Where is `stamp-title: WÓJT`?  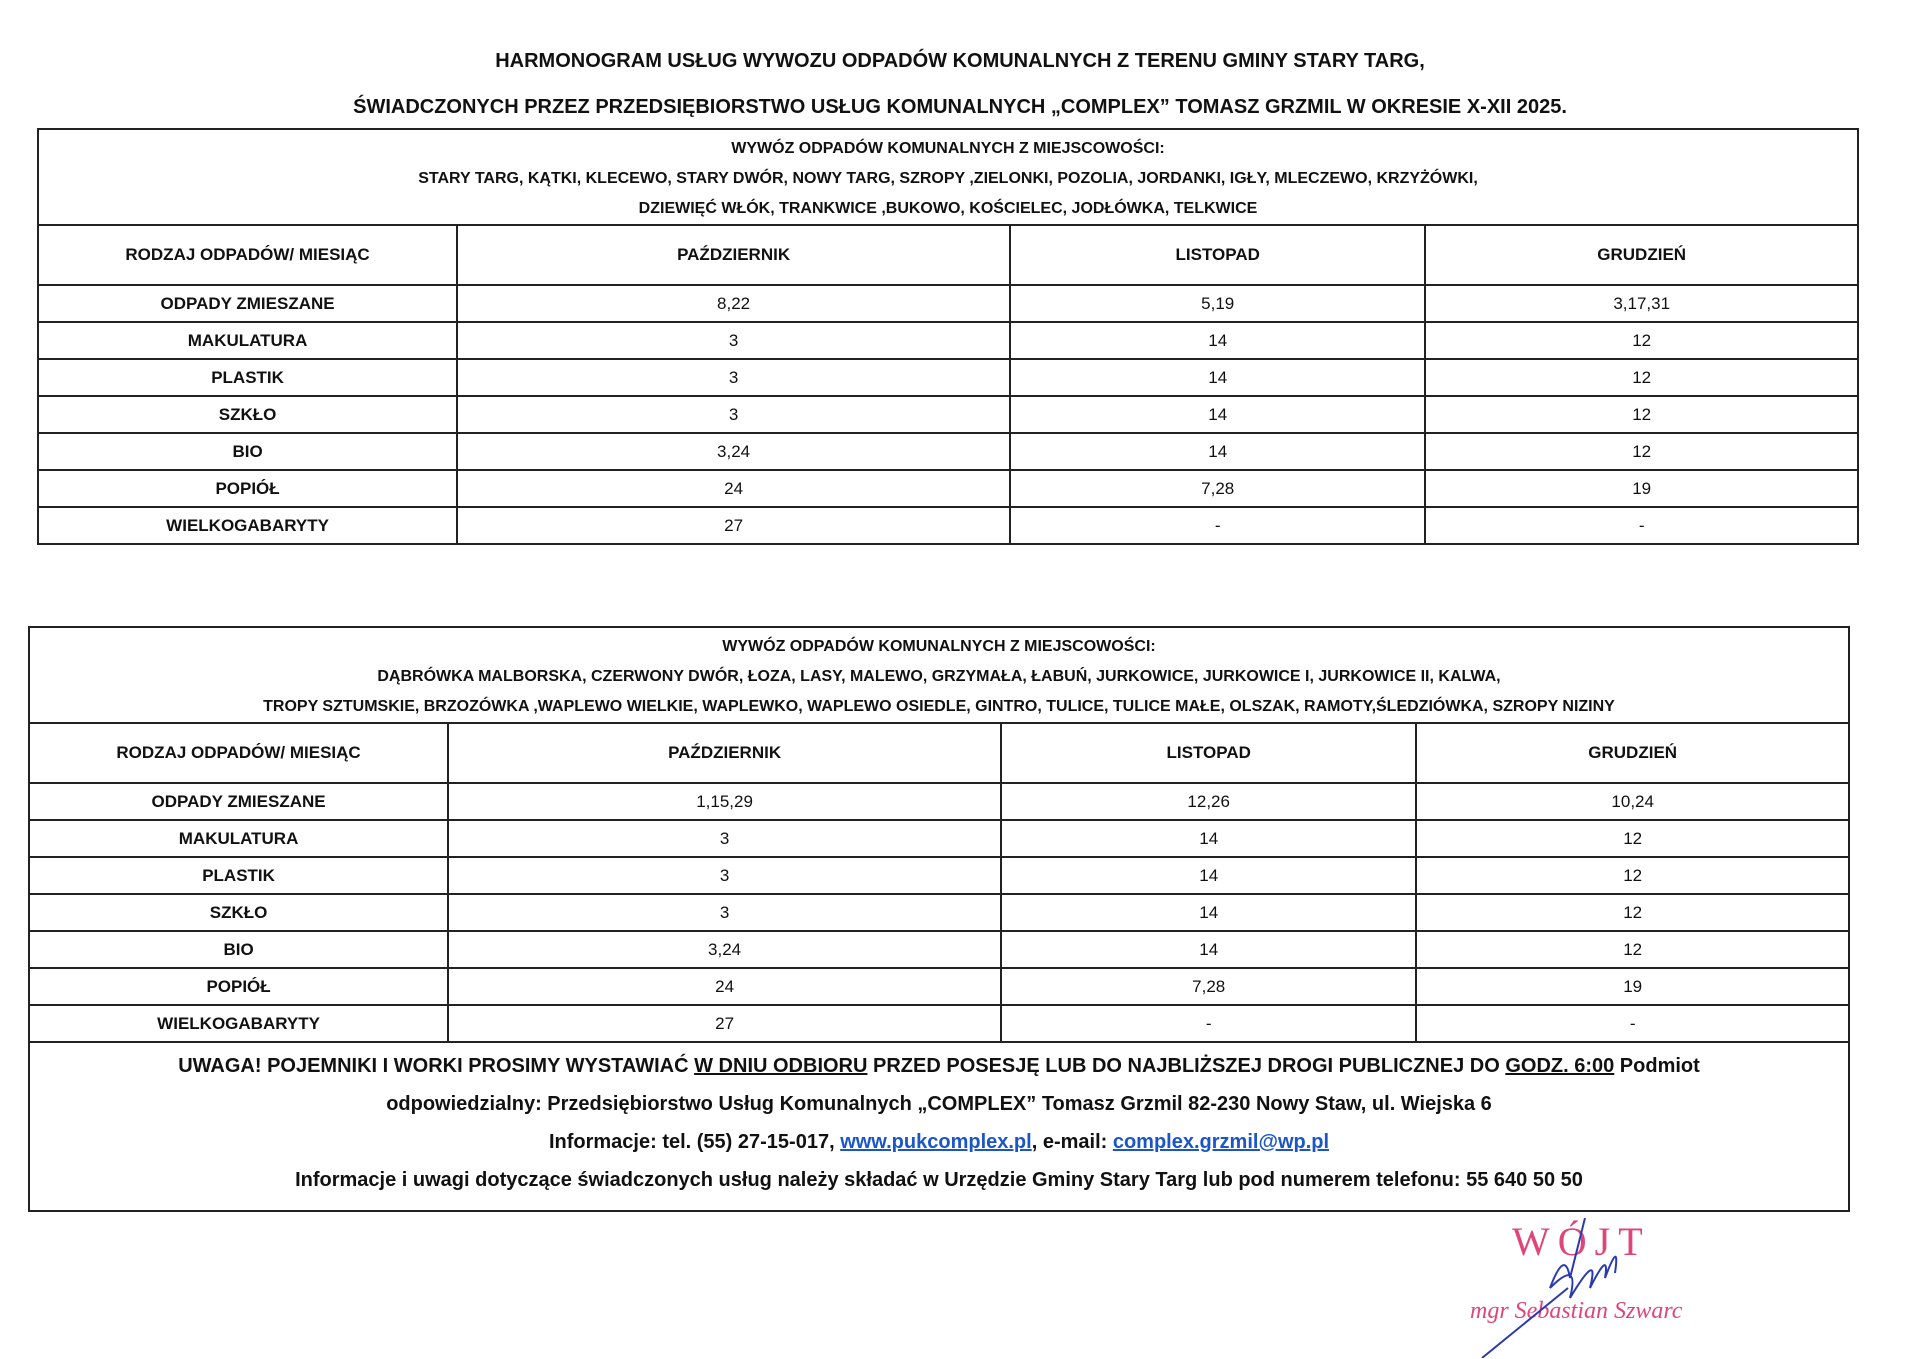 stamp-title: WÓJT is located at coordinates (1581, 1241).